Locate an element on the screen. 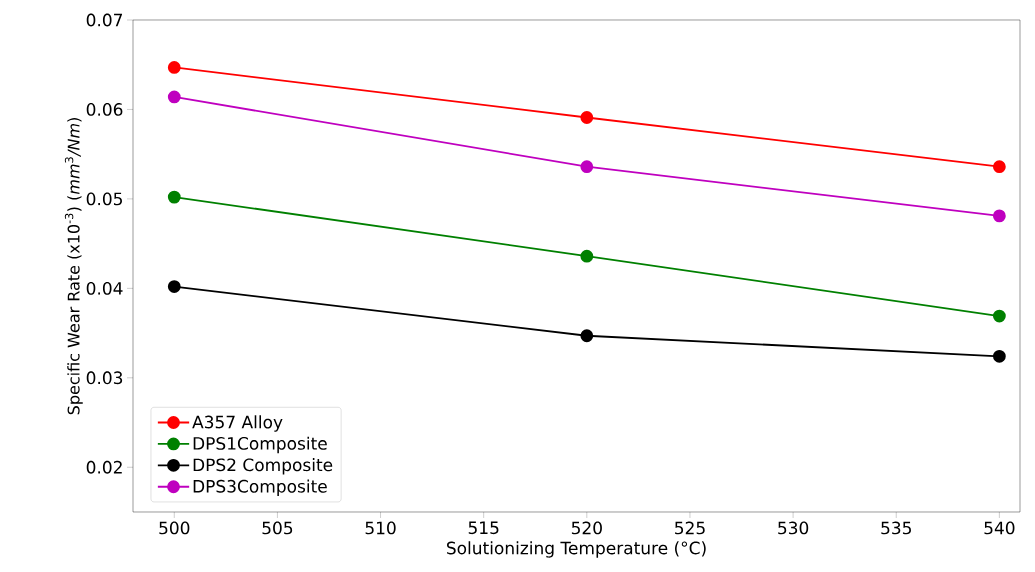 This screenshot has height=572, width=1035. x-tick-label: 500 is located at coordinates (174, 528).